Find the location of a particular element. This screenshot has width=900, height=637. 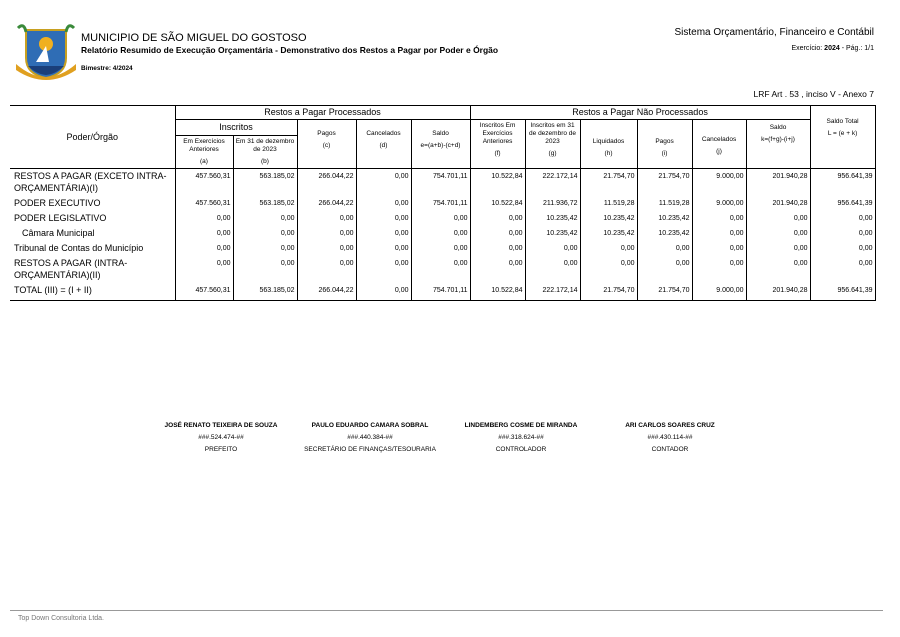

exercise: Exercício: 2024 - Pág.: 1/1 is located at coordinates (832, 48).